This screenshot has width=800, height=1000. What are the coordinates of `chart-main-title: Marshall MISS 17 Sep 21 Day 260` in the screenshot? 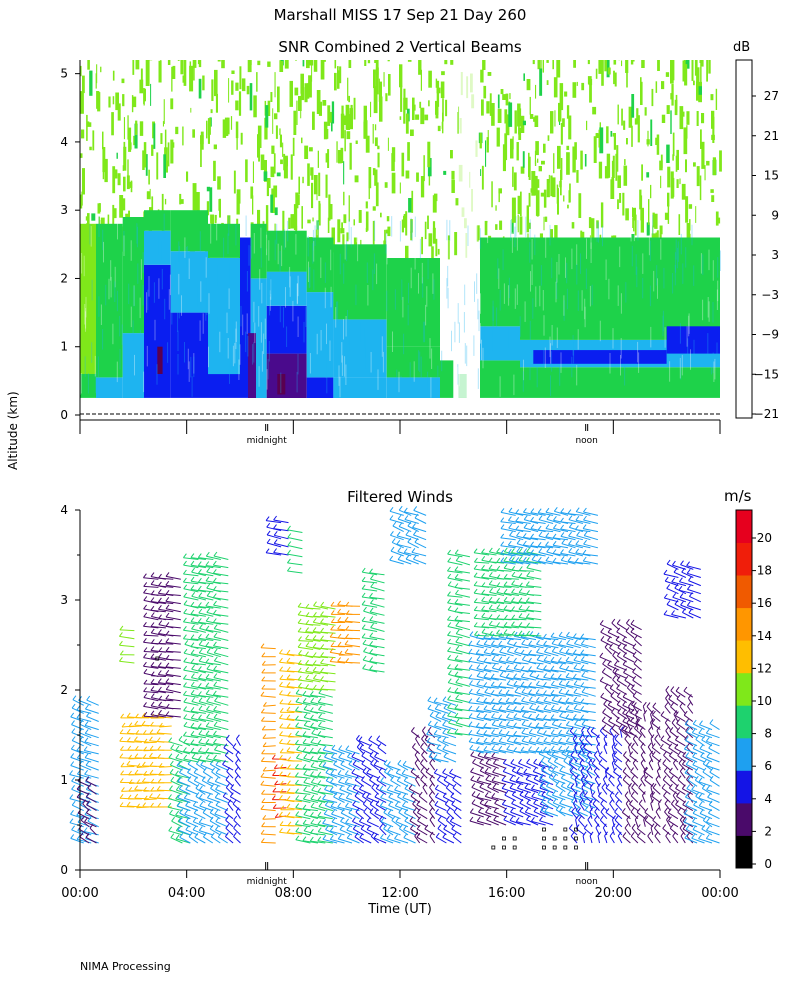 It's located at (400, 15).